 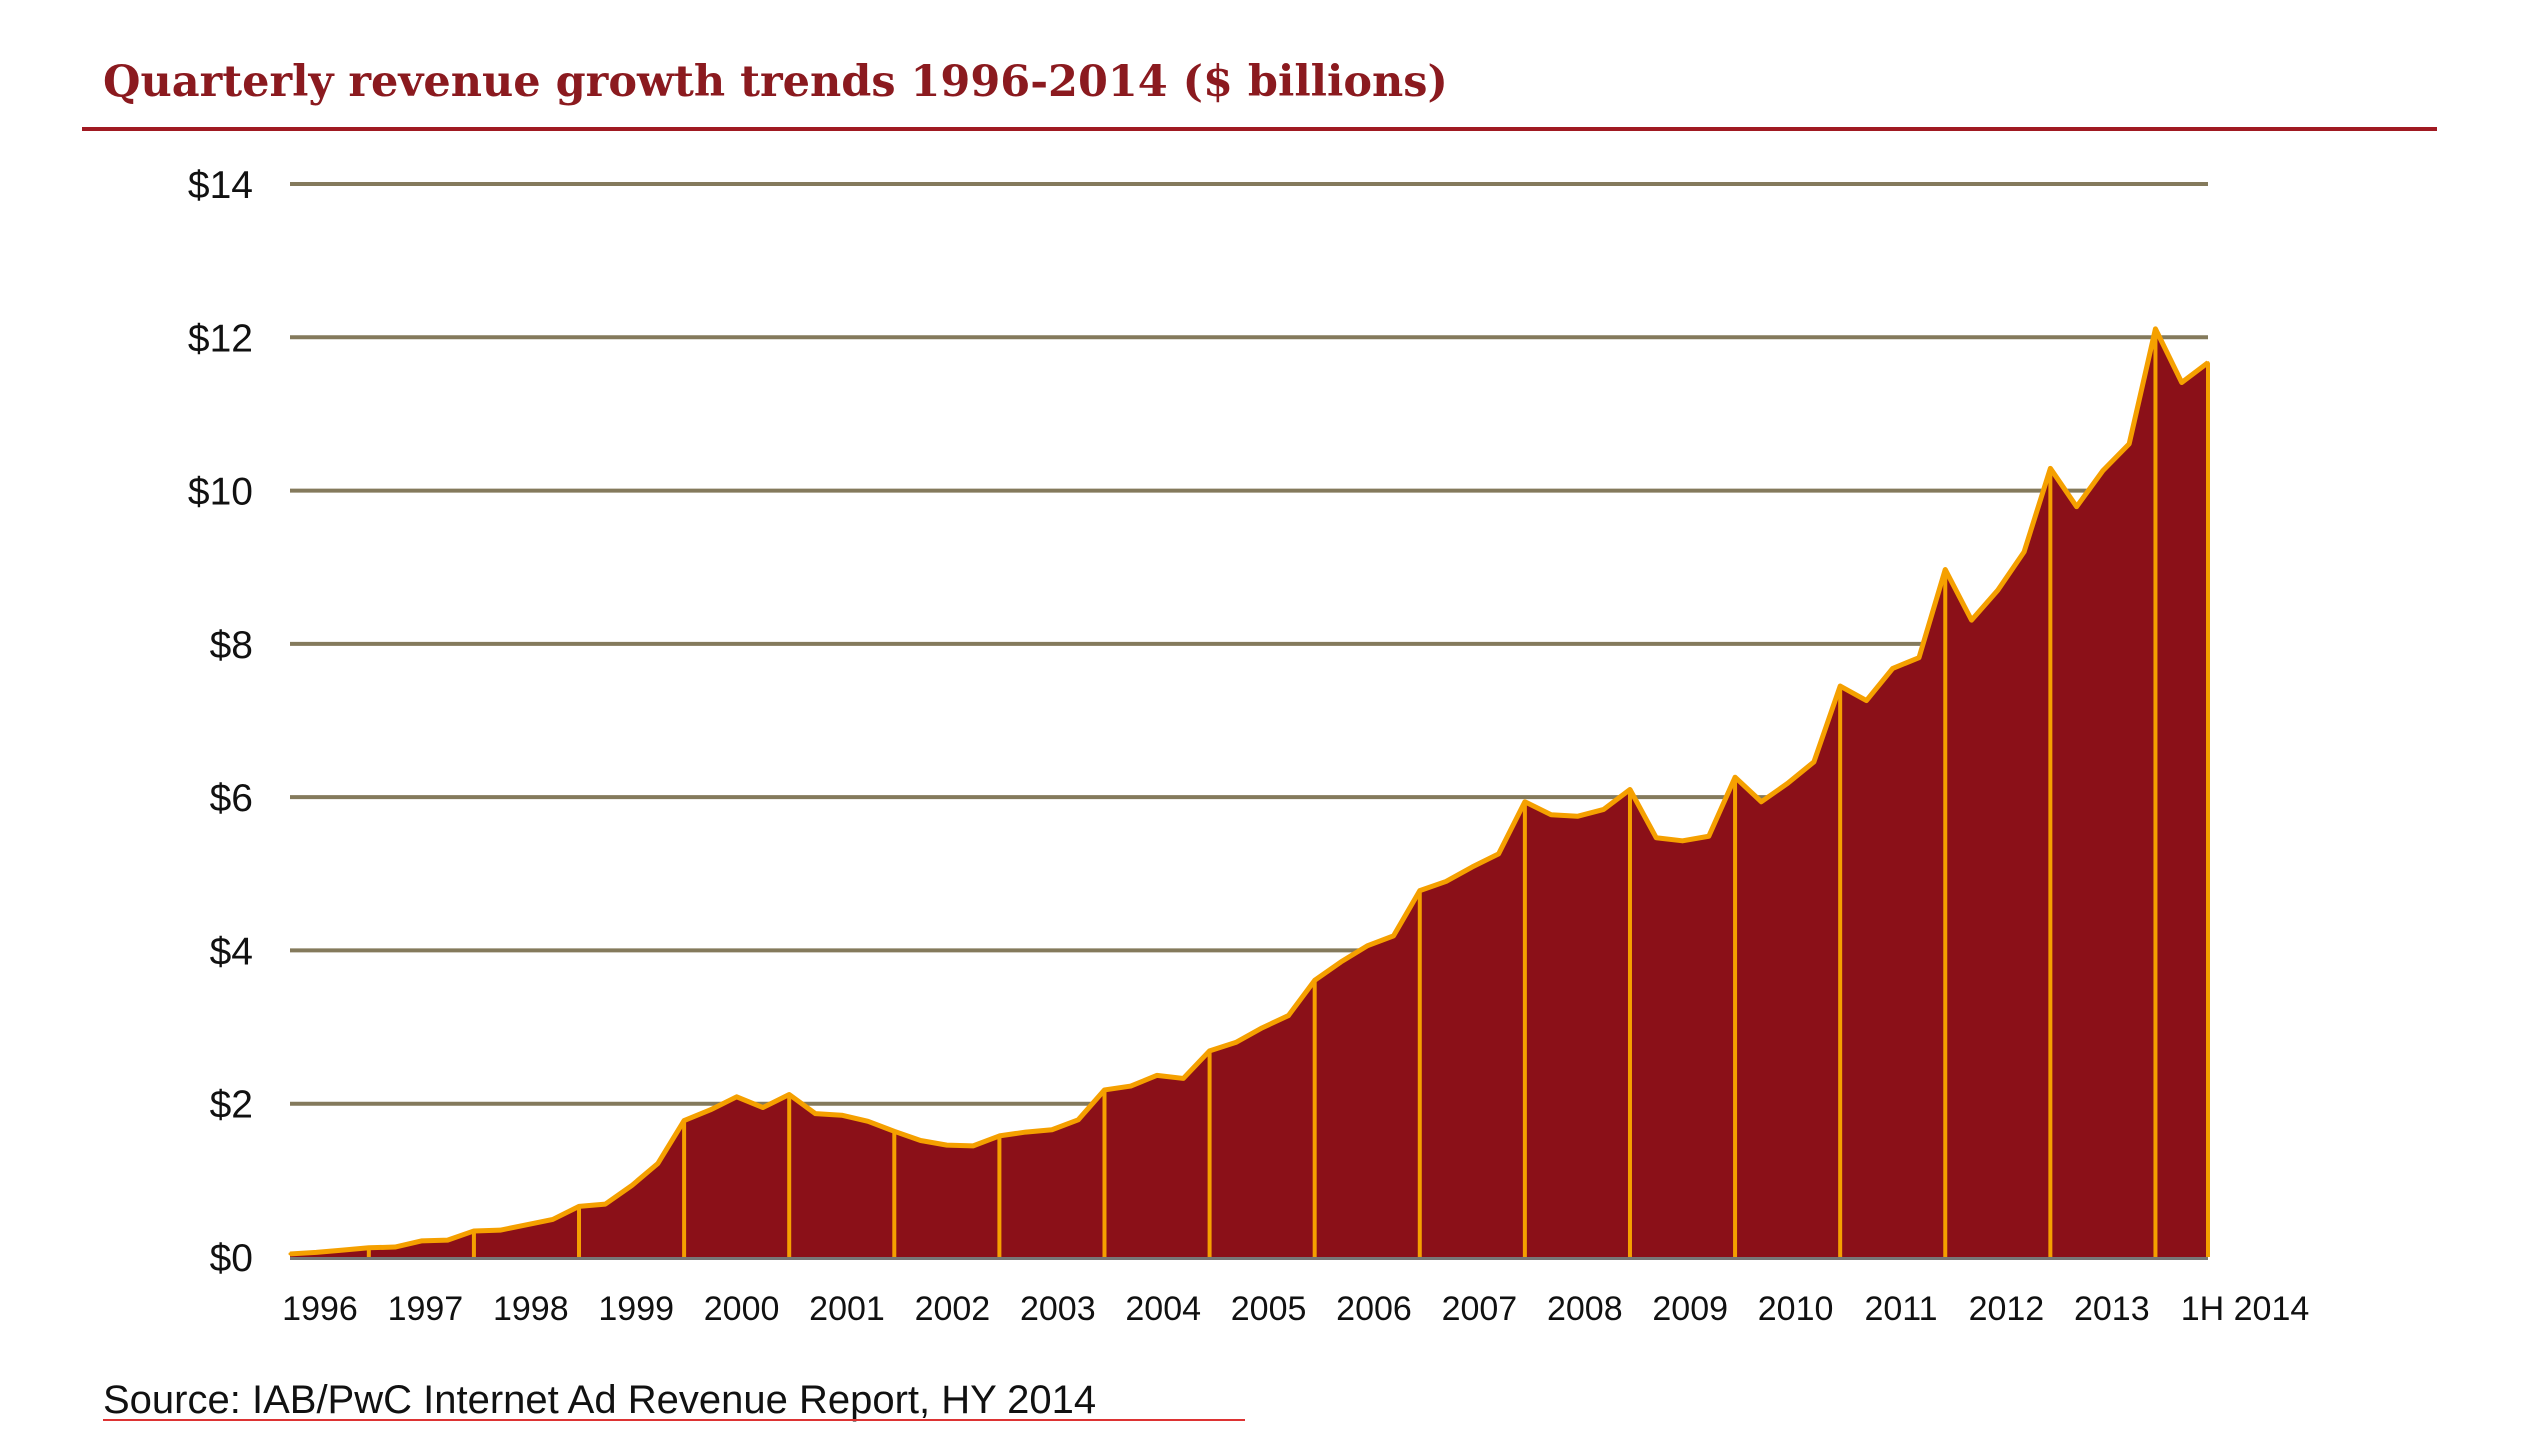 I want to click on x-tick-label: 1998, so click(x=531, y=1309).